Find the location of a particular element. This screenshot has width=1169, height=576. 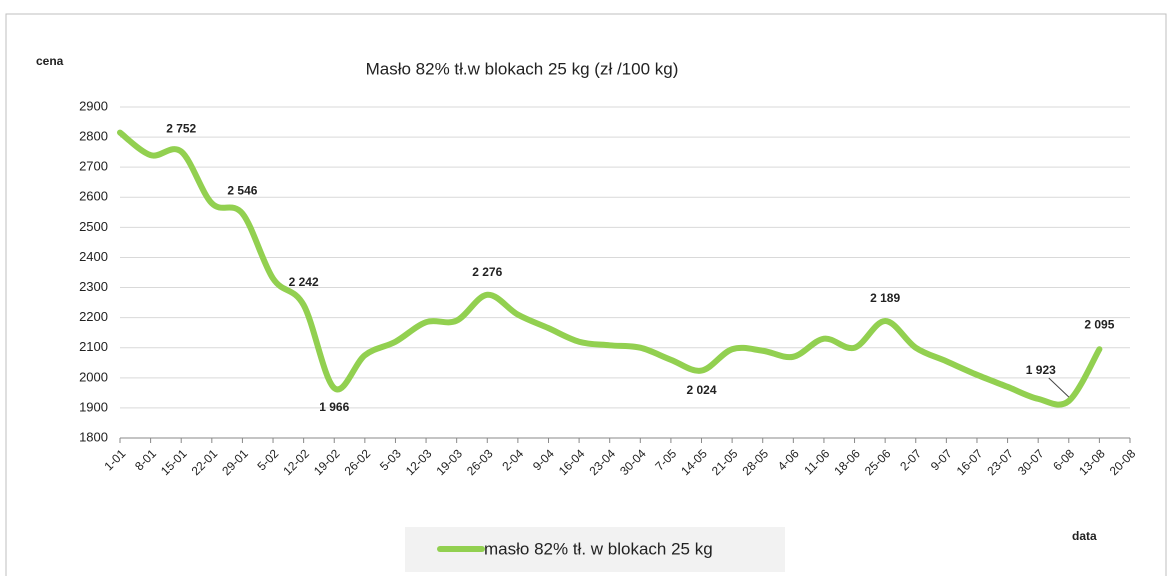

data-label: 2 546 is located at coordinates (242, 191).